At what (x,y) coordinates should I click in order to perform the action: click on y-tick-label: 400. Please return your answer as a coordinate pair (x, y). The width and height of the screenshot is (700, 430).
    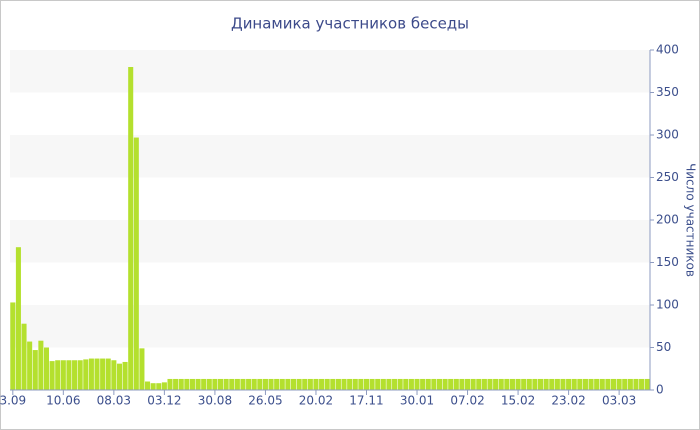
    Looking at the image, I should click on (667, 50).